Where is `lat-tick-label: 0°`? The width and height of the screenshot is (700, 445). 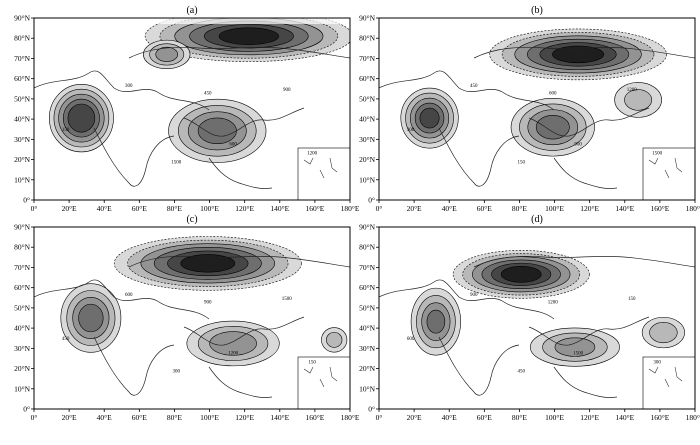 lat-tick-label: 0° is located at coordinates (371, 409).